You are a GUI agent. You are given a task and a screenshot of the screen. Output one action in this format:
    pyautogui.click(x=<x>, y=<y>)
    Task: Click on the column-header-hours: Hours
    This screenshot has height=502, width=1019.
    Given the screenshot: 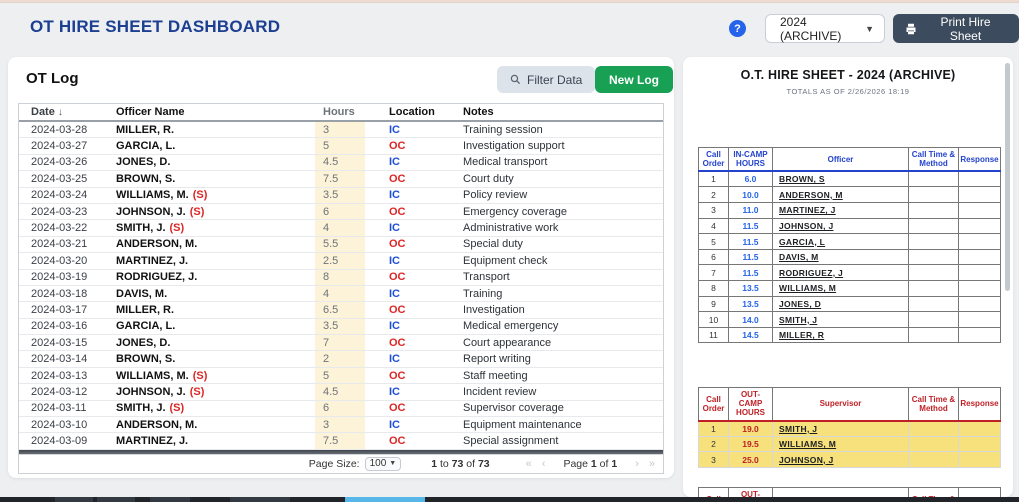 What is the action you would take?
    pyautogui.click(x=339, y=112)
    